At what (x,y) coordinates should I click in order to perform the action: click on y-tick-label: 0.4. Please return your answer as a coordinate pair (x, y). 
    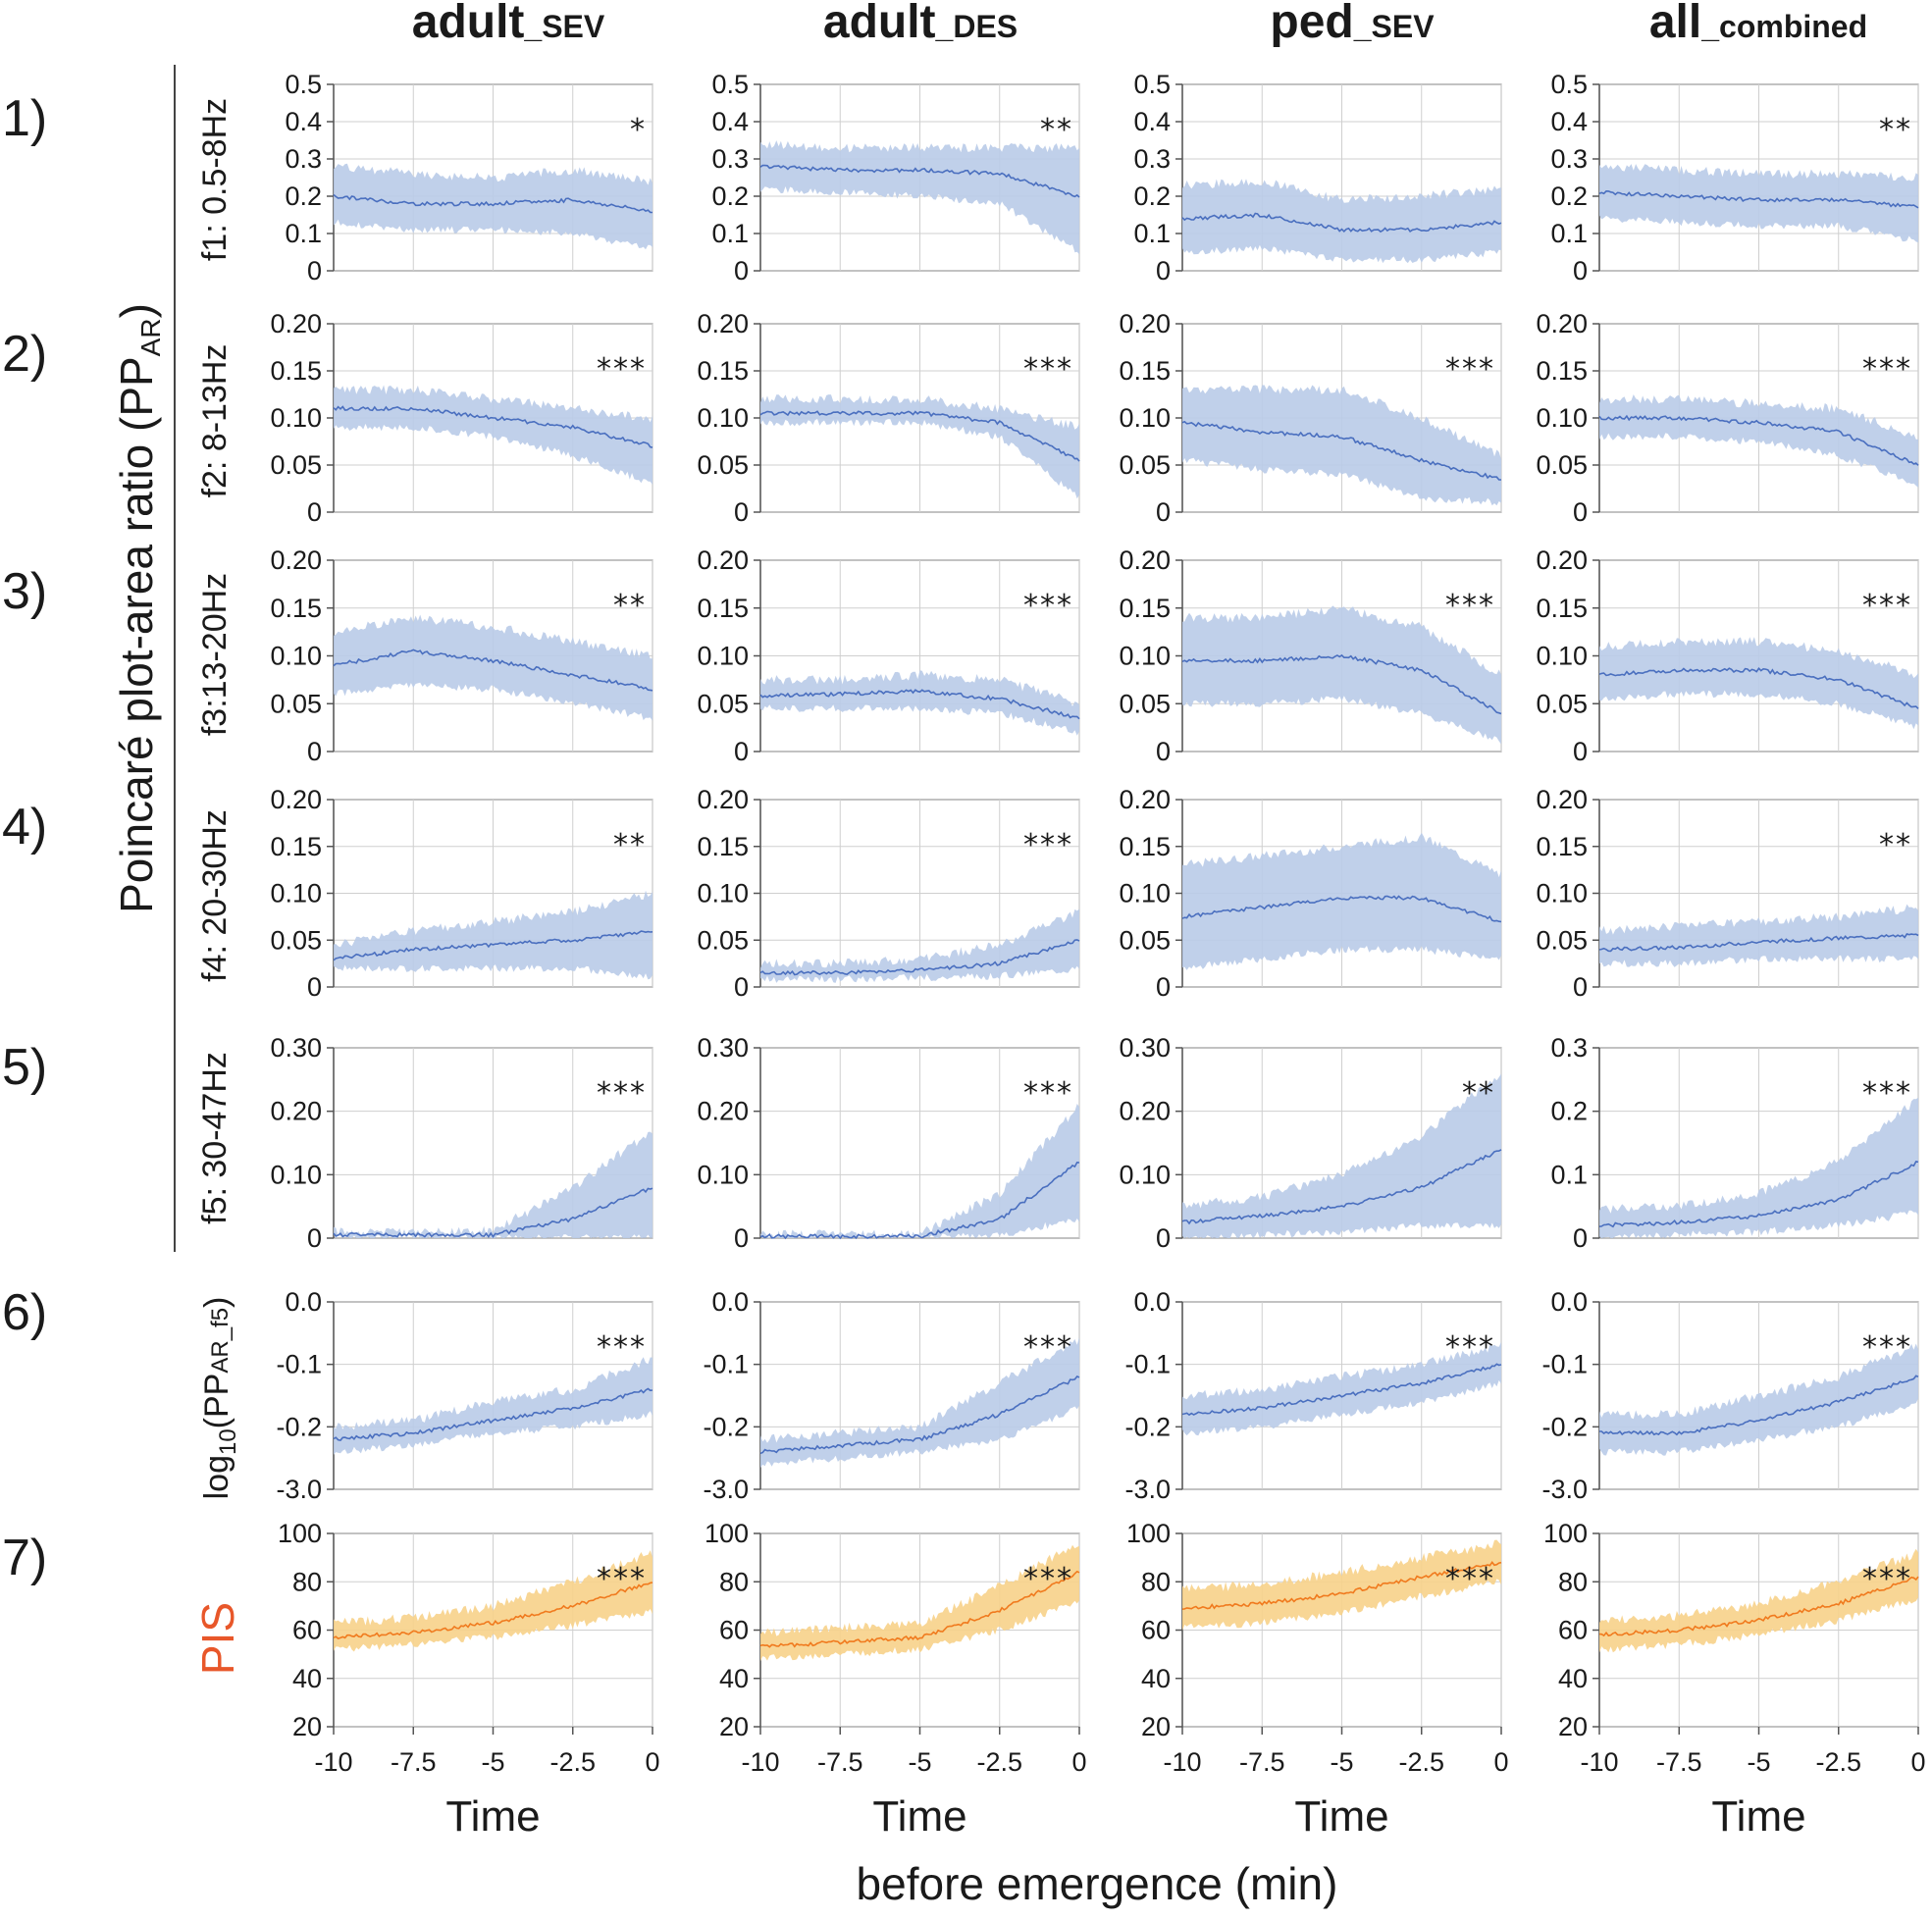
    Looking at the image, I should click on (303, 122).